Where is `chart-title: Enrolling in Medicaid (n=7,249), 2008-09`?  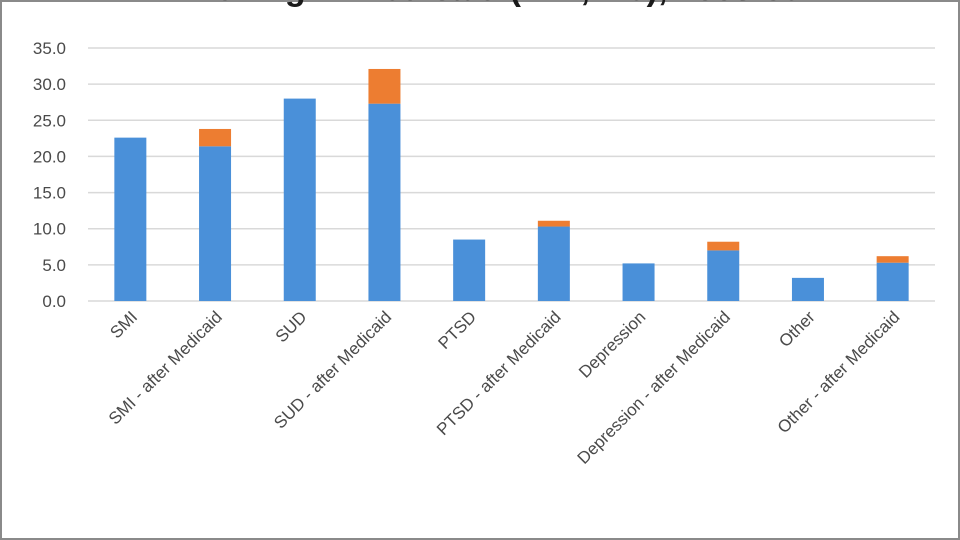 chart-title: Enrolling in Medicaid (n=7,249), 2008-09 is located at coordinates (480, 4).